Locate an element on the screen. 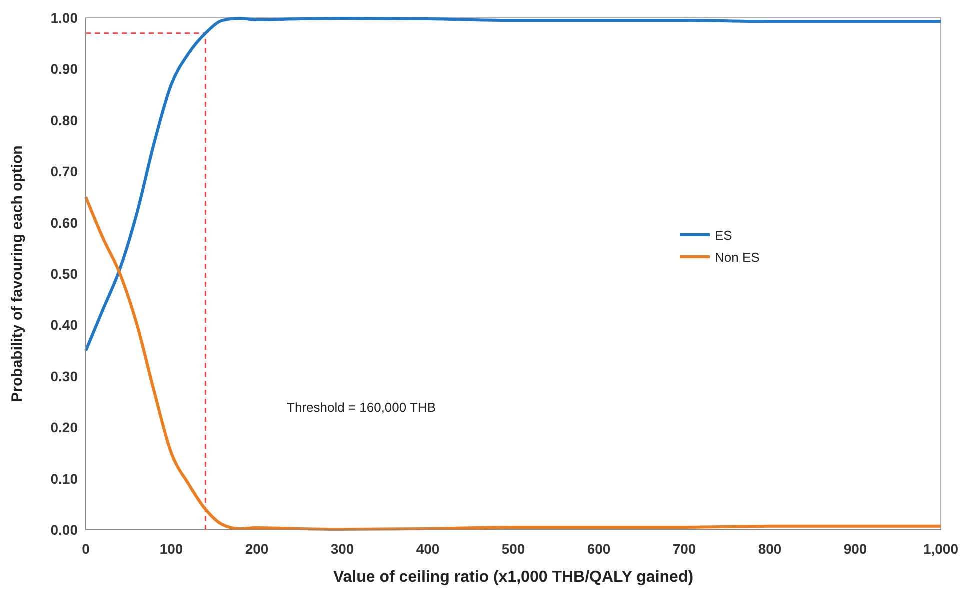 The height and width of the screenshot is (590, 965). legend-label: Non ES is located at coordinates (737, 257).